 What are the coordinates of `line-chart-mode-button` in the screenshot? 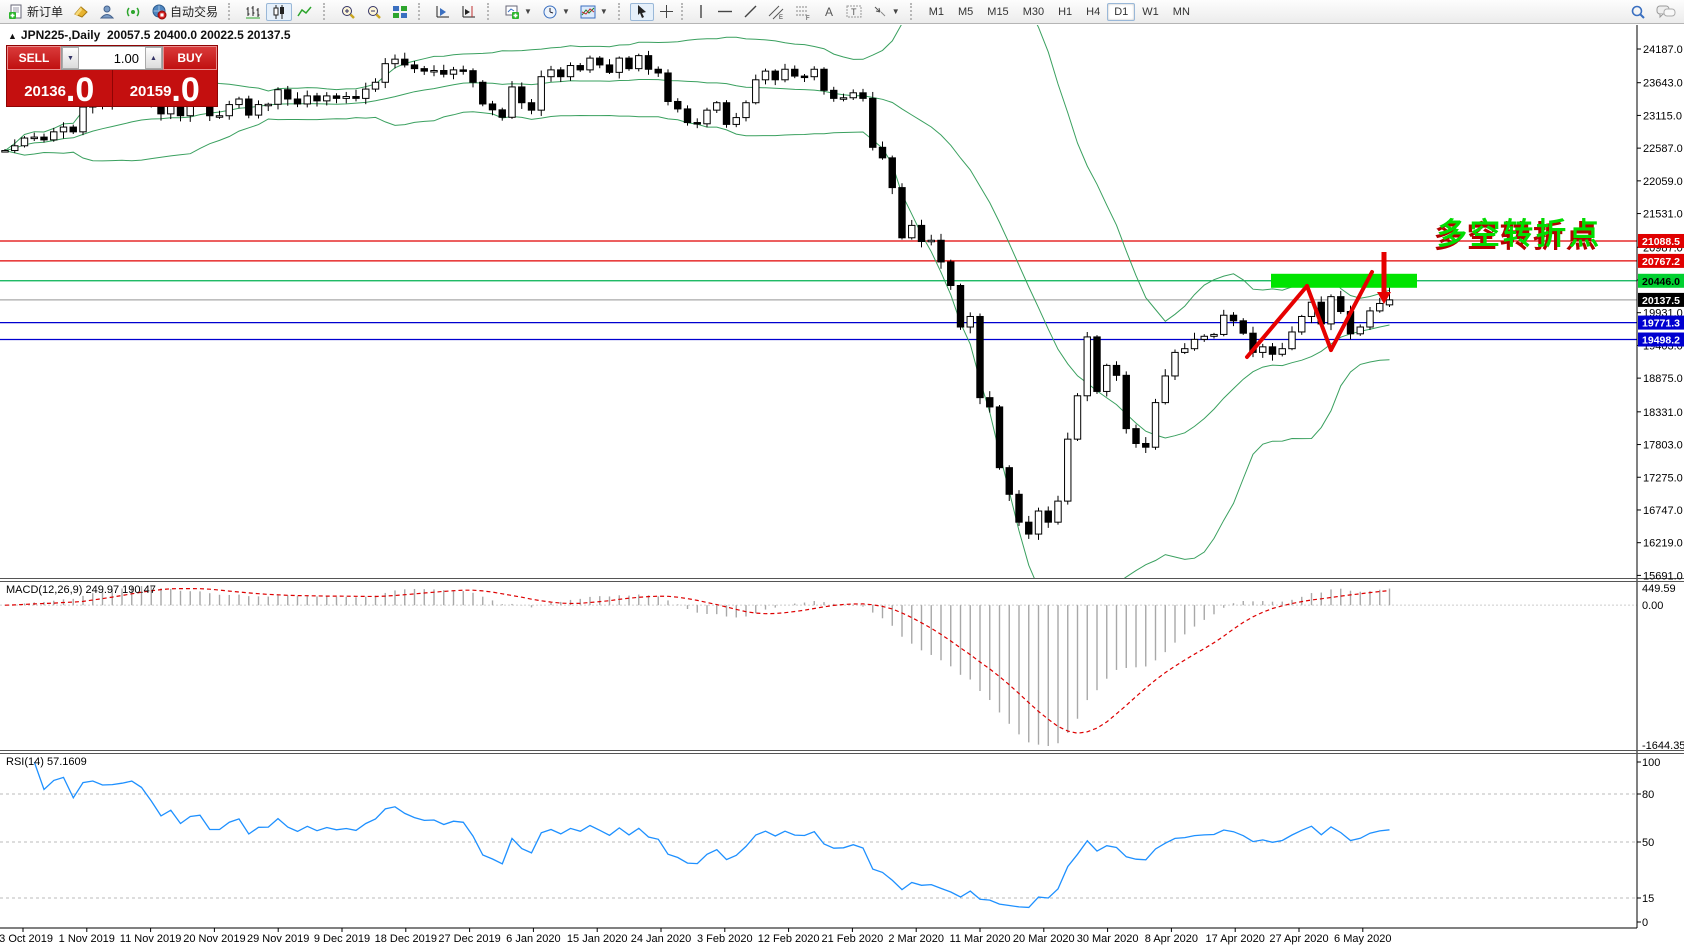 It's located at (305, 12).